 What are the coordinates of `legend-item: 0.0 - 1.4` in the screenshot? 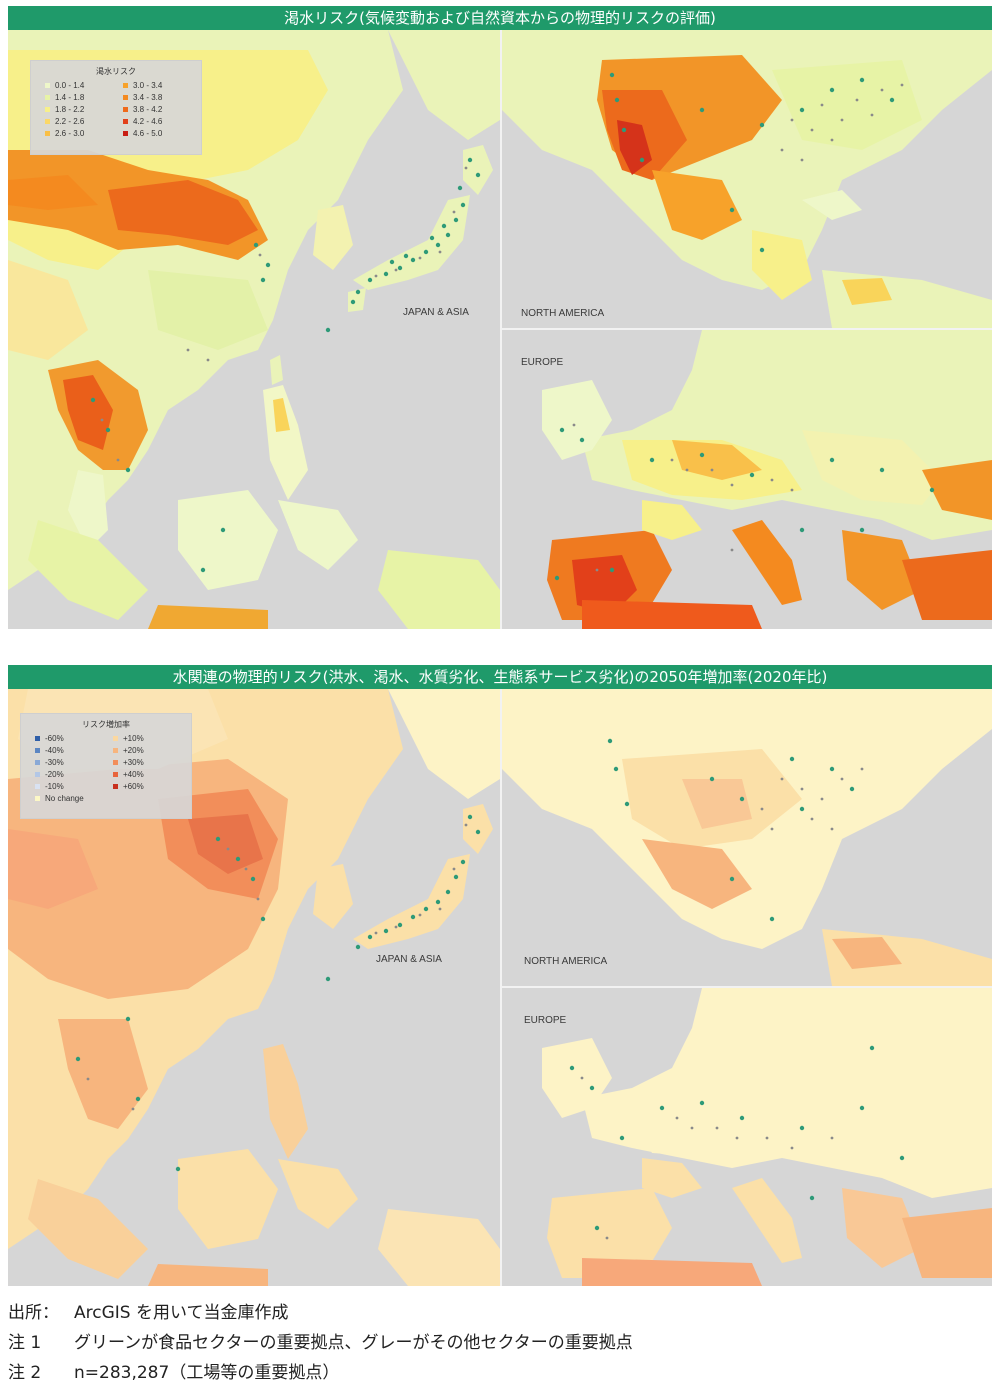 It's located at (79, 85).